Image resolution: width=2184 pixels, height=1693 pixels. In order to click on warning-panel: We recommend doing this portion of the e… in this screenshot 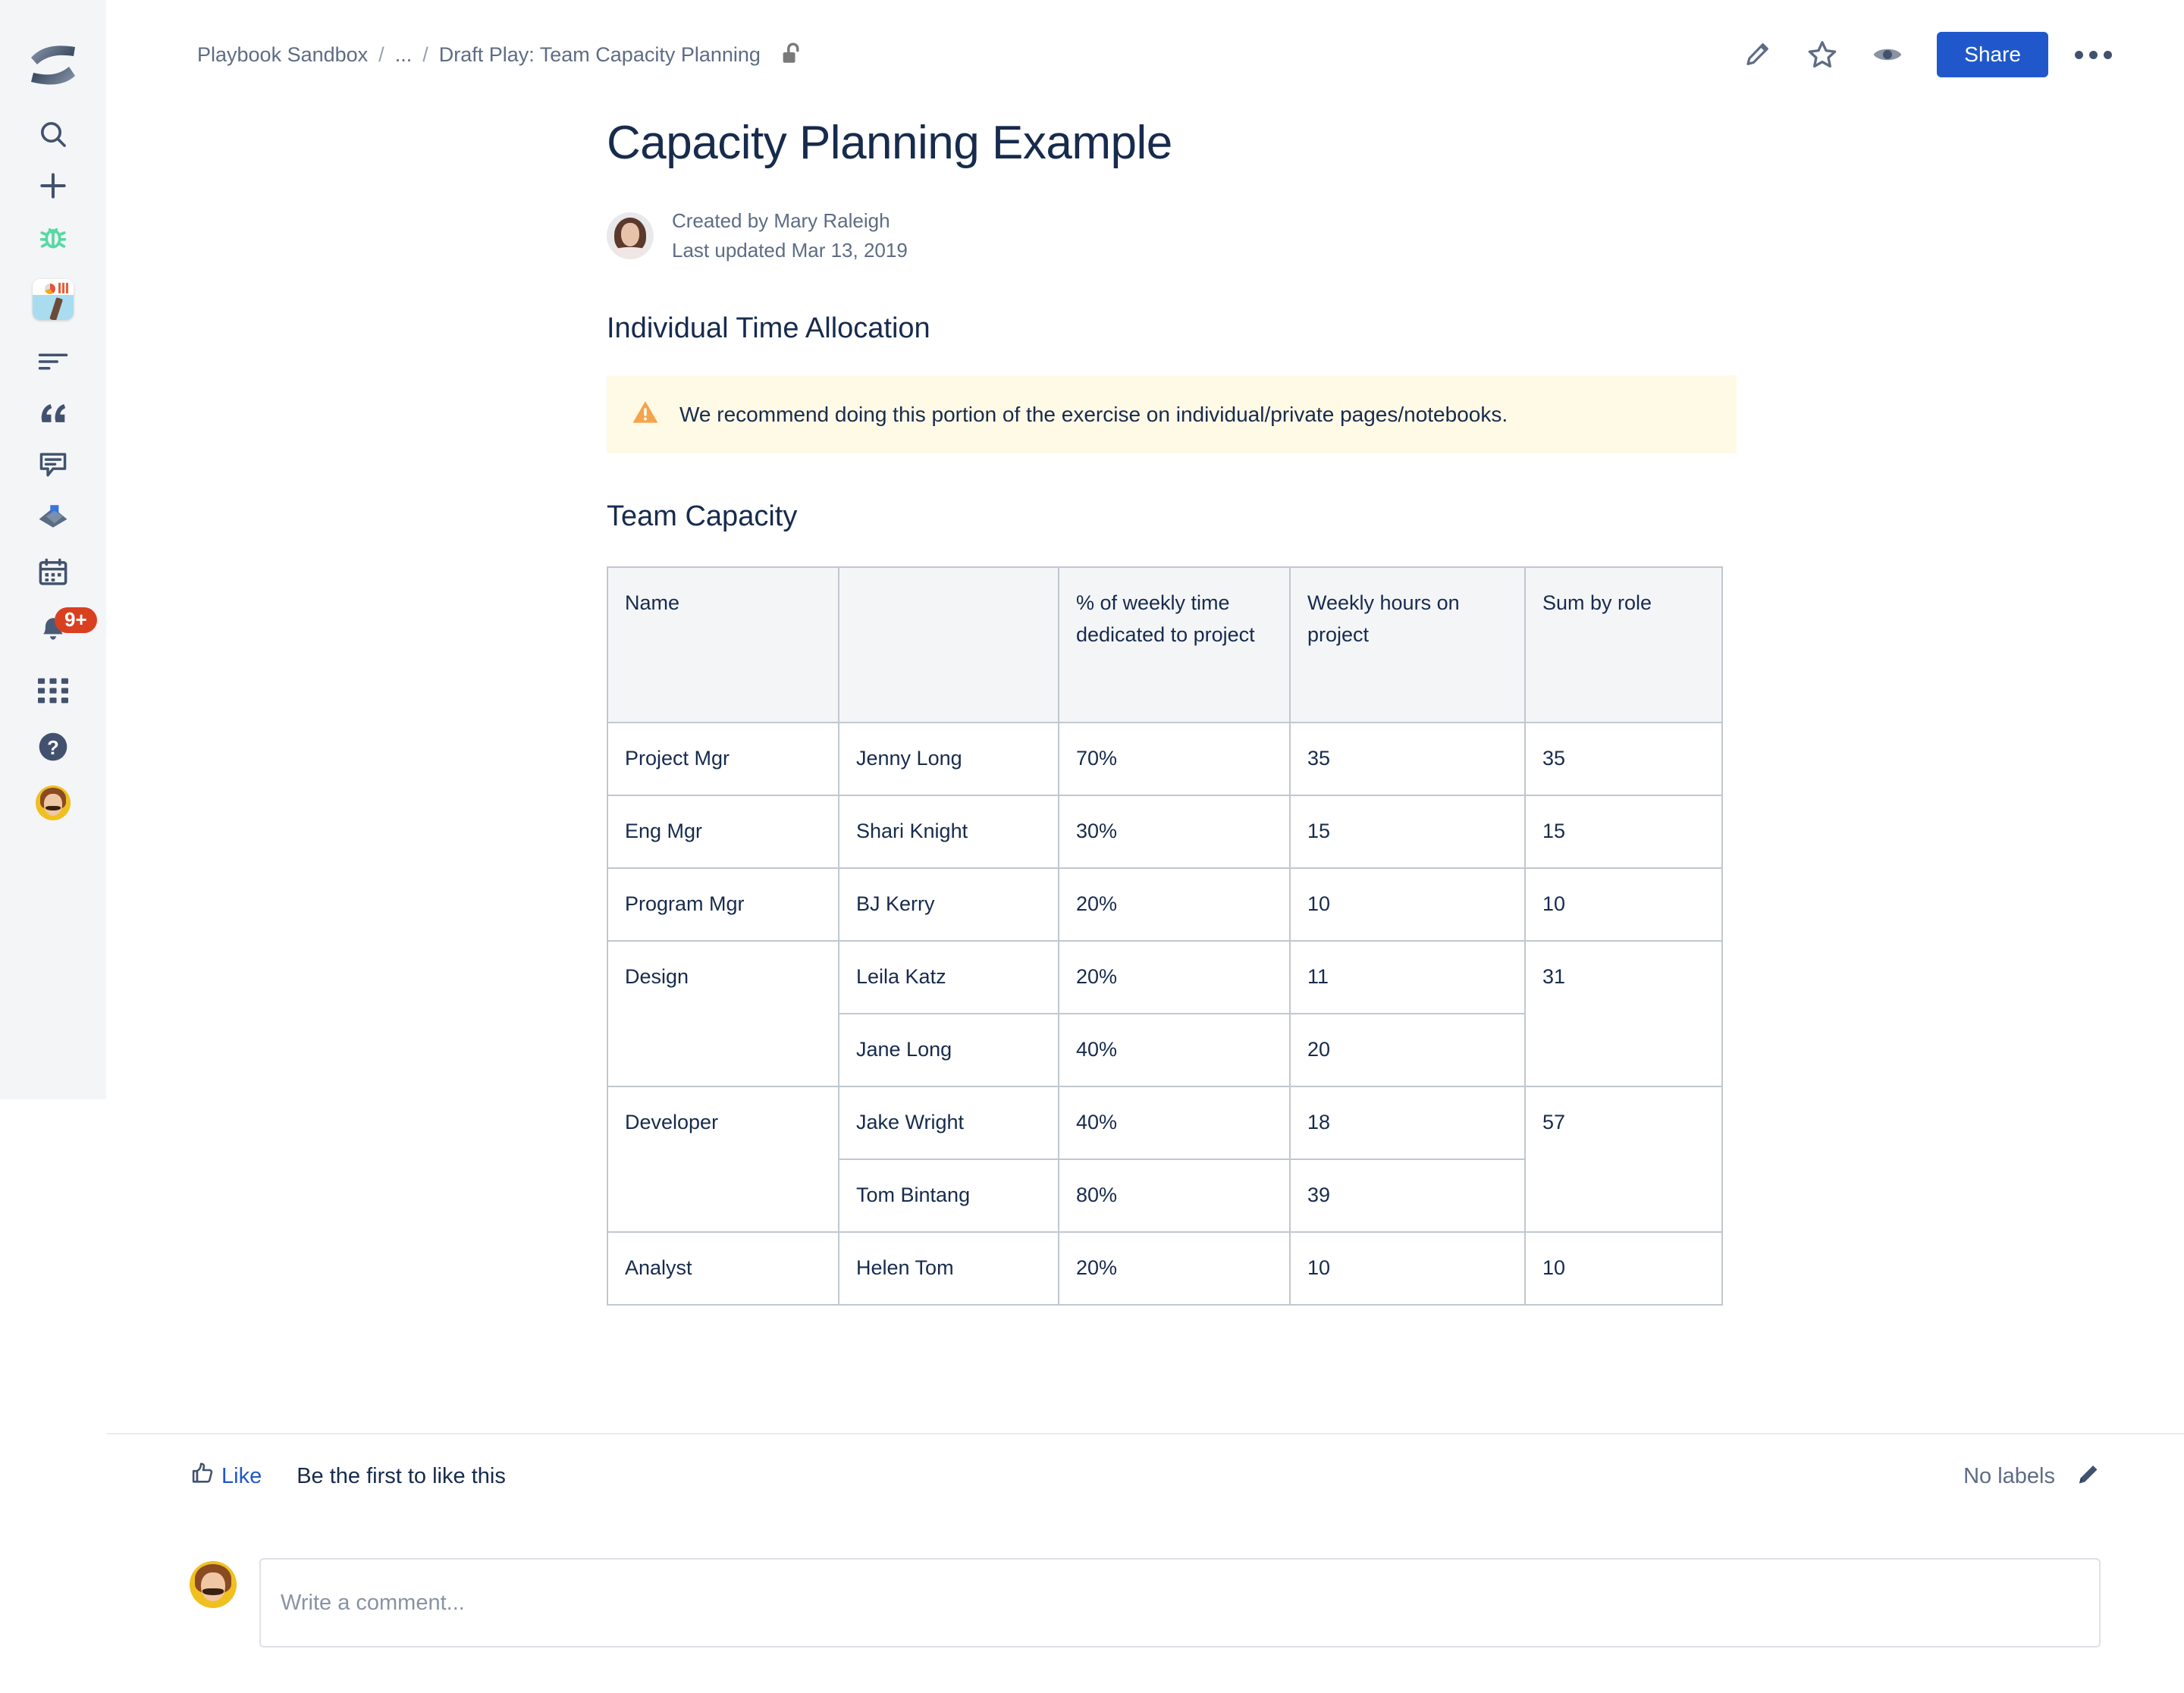, I will do `click(1172, 414)`.